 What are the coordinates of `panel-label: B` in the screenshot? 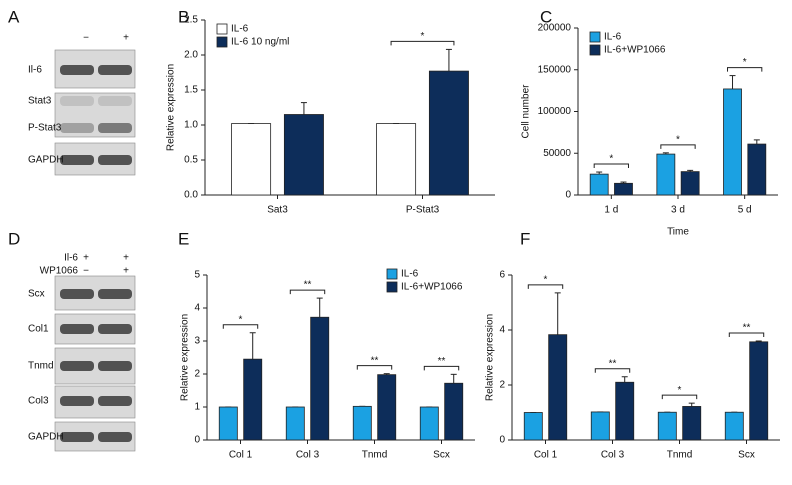 It's located at (183, 16).